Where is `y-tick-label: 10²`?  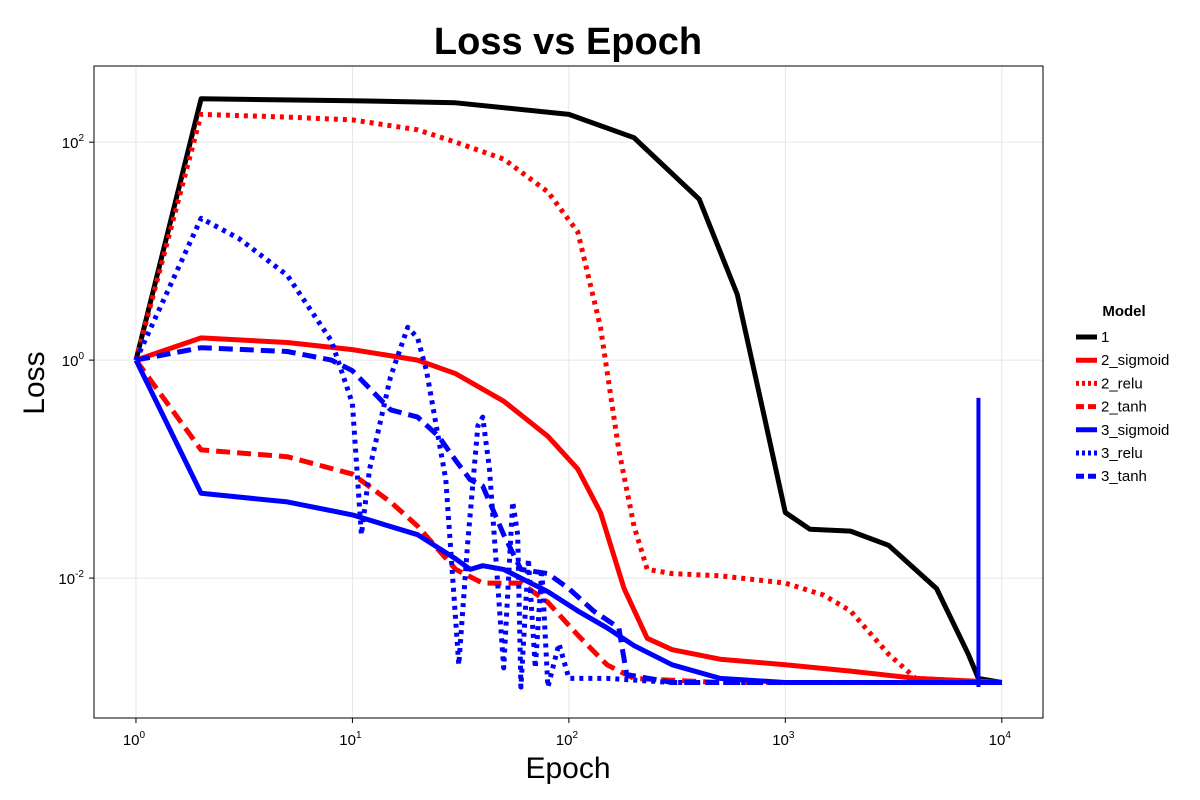
y-tick-label: 10² is located at coordinates (73, 142).